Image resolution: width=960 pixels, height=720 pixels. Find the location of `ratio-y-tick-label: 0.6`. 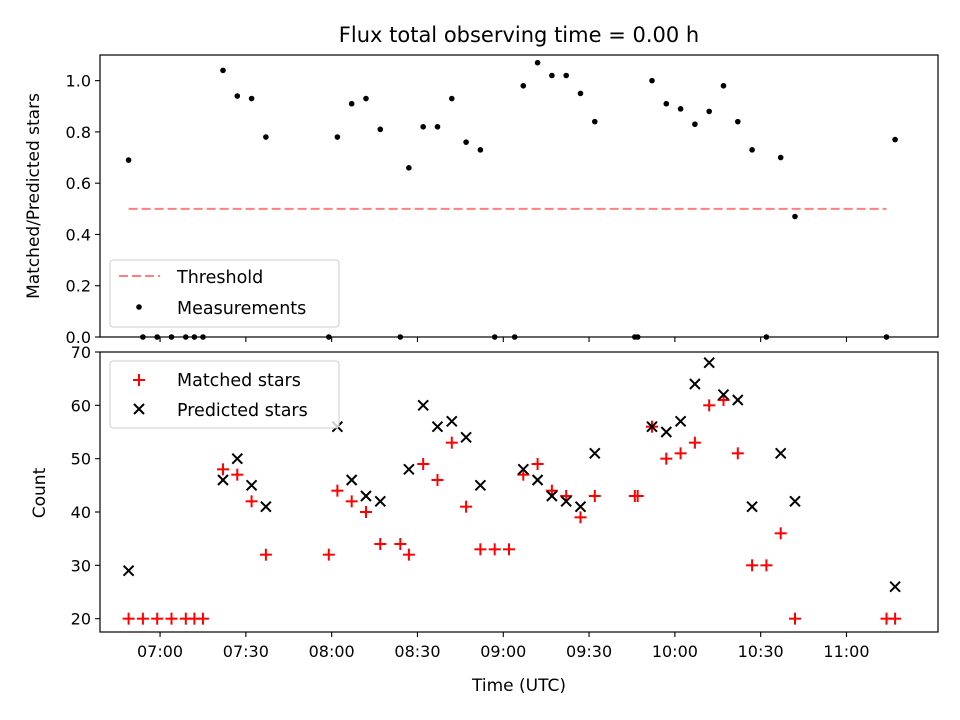

ratio-y-tick-label: 0.6 is located at coordinates (78, 183).